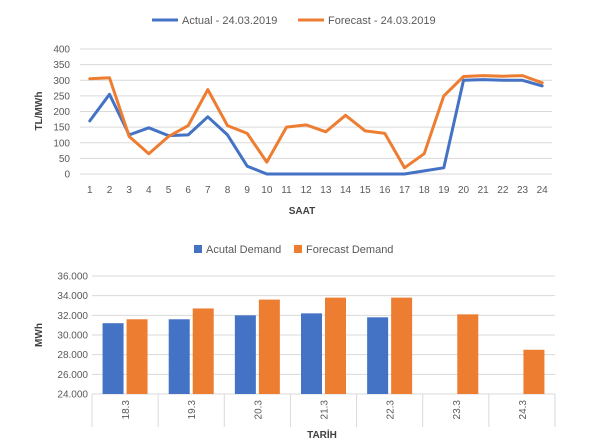 This screenshot has height=446, width=599. What do you see at coordinates (129, 190) in the screenshot?
I see `line-x-tick-label: 3` at bounding box center [129, 190].